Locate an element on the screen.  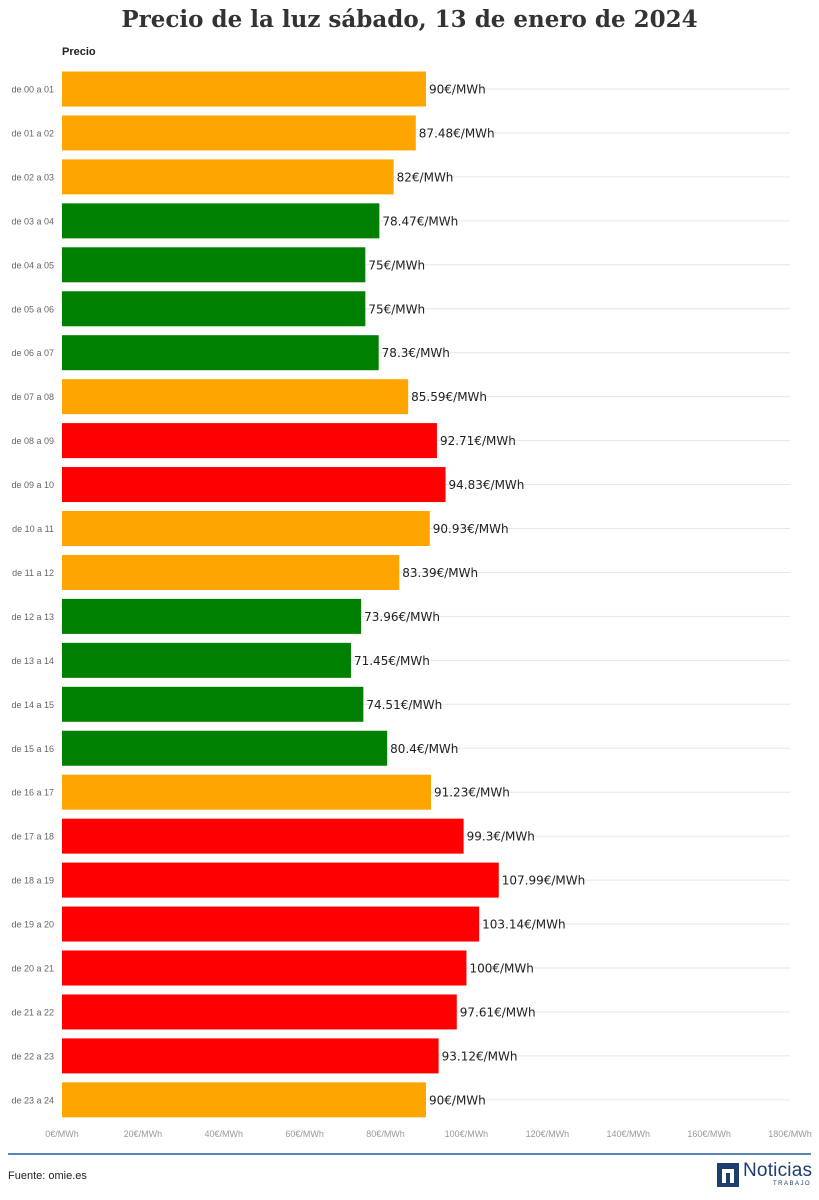
source-note: Fuente: omie.es is located at coordinates (47, 1176).